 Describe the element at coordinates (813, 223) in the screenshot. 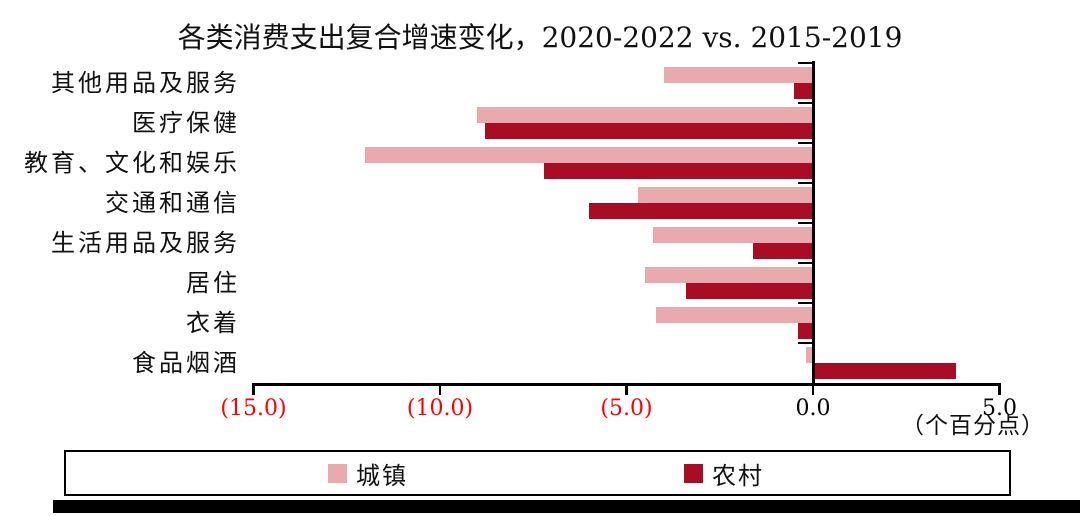

I see `y-axis-line` at that location.